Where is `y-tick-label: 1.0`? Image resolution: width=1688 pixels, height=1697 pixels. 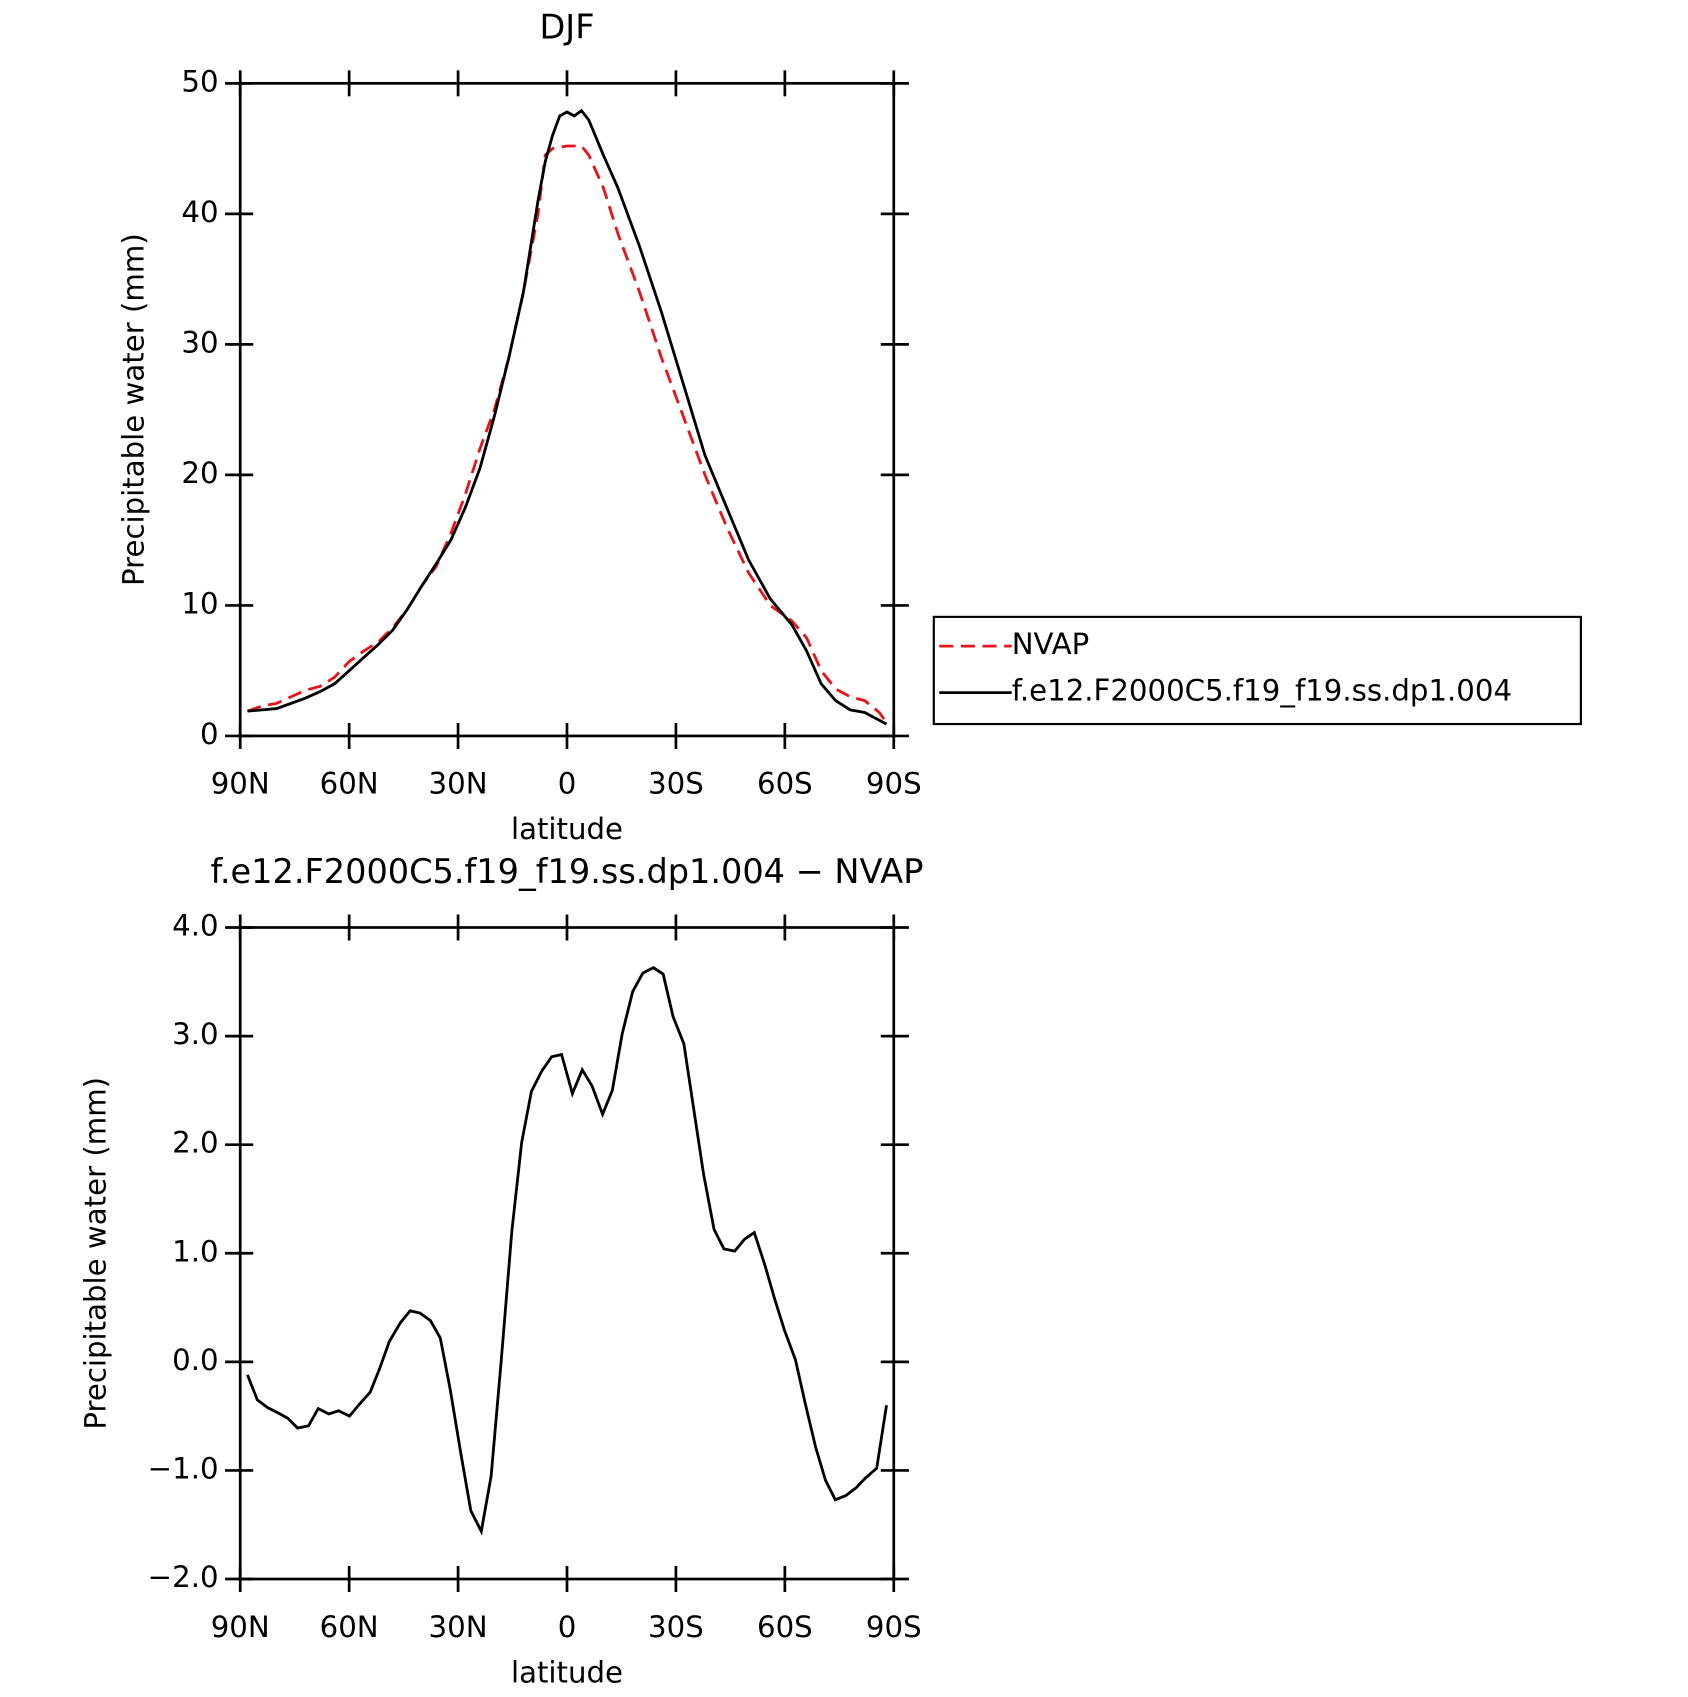
y-tick-label: 1.0 is located at coordinates (195, 1251).